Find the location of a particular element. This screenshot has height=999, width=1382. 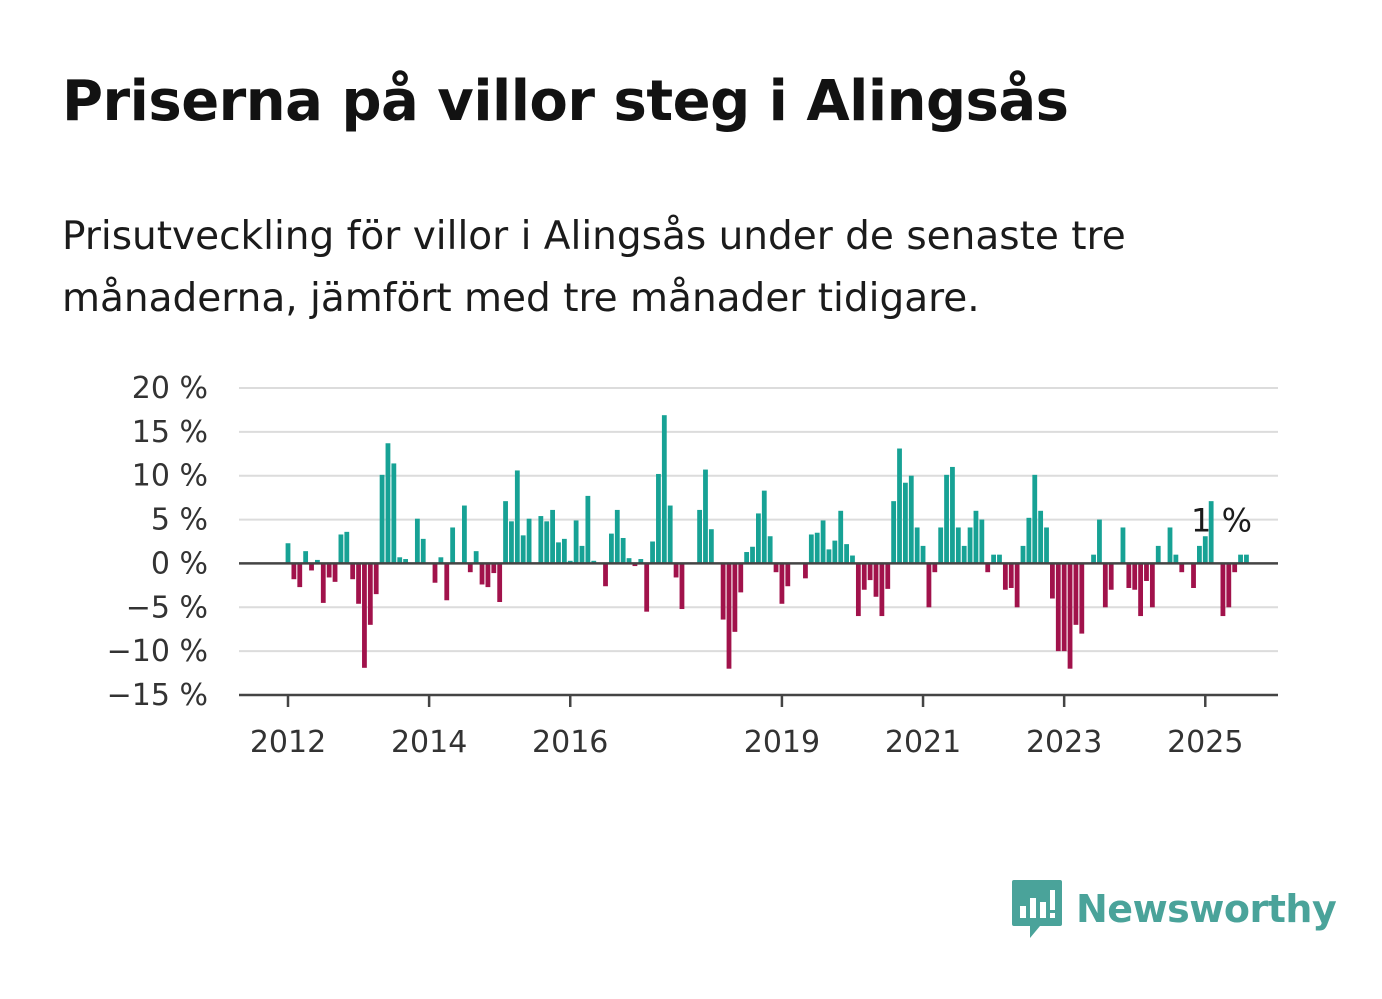

y-tick-label: −15 % is located at coordinates (157, 695).